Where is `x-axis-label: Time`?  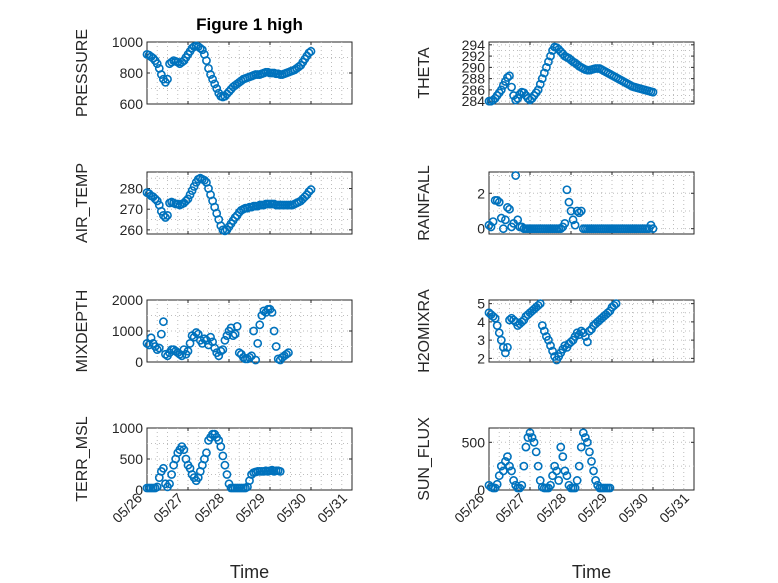
x-axis-label: Time is located at coordinates (249, 572).